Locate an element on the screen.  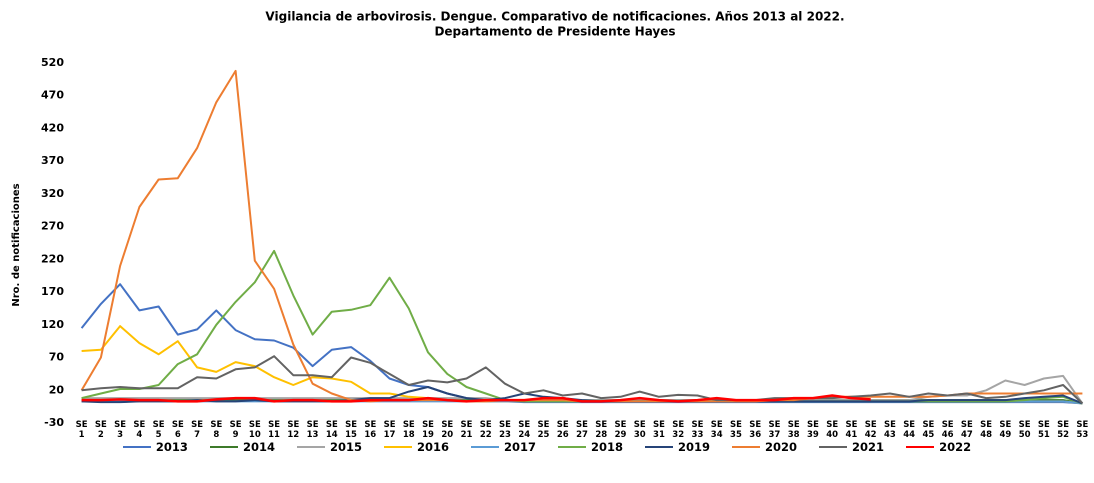
x-tick-label: SE 15 is located at coordinates (351, 430).